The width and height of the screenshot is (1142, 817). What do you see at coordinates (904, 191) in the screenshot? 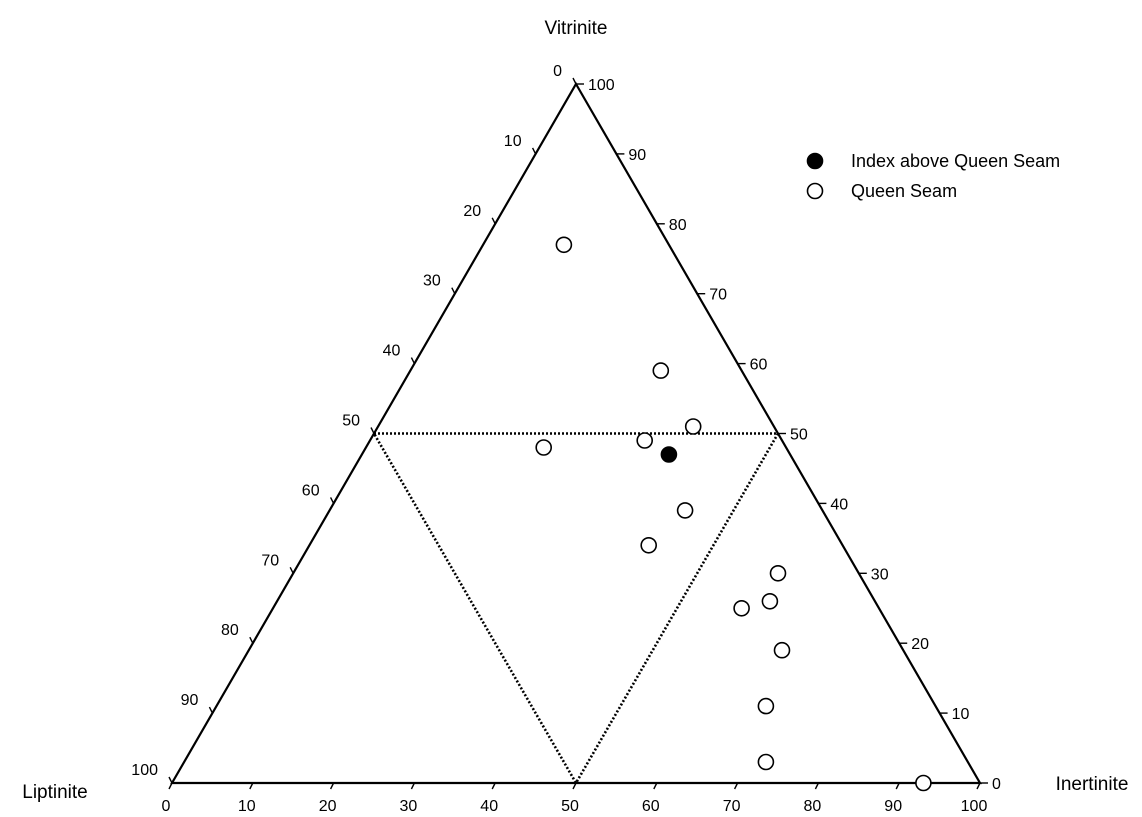
I see `legend-label-queen-seam: Queen Seam` at bounding box center [904, 191].